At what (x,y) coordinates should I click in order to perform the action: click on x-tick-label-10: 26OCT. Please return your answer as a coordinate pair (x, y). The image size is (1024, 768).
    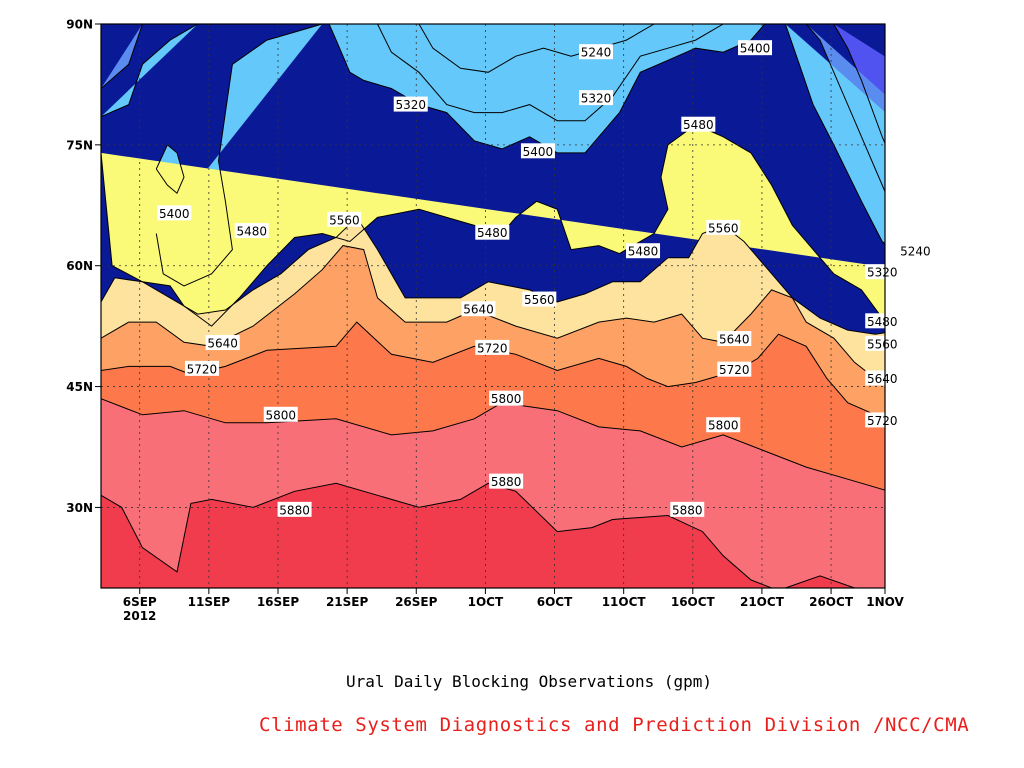
    Looking at the image, I should click on (831, 602).